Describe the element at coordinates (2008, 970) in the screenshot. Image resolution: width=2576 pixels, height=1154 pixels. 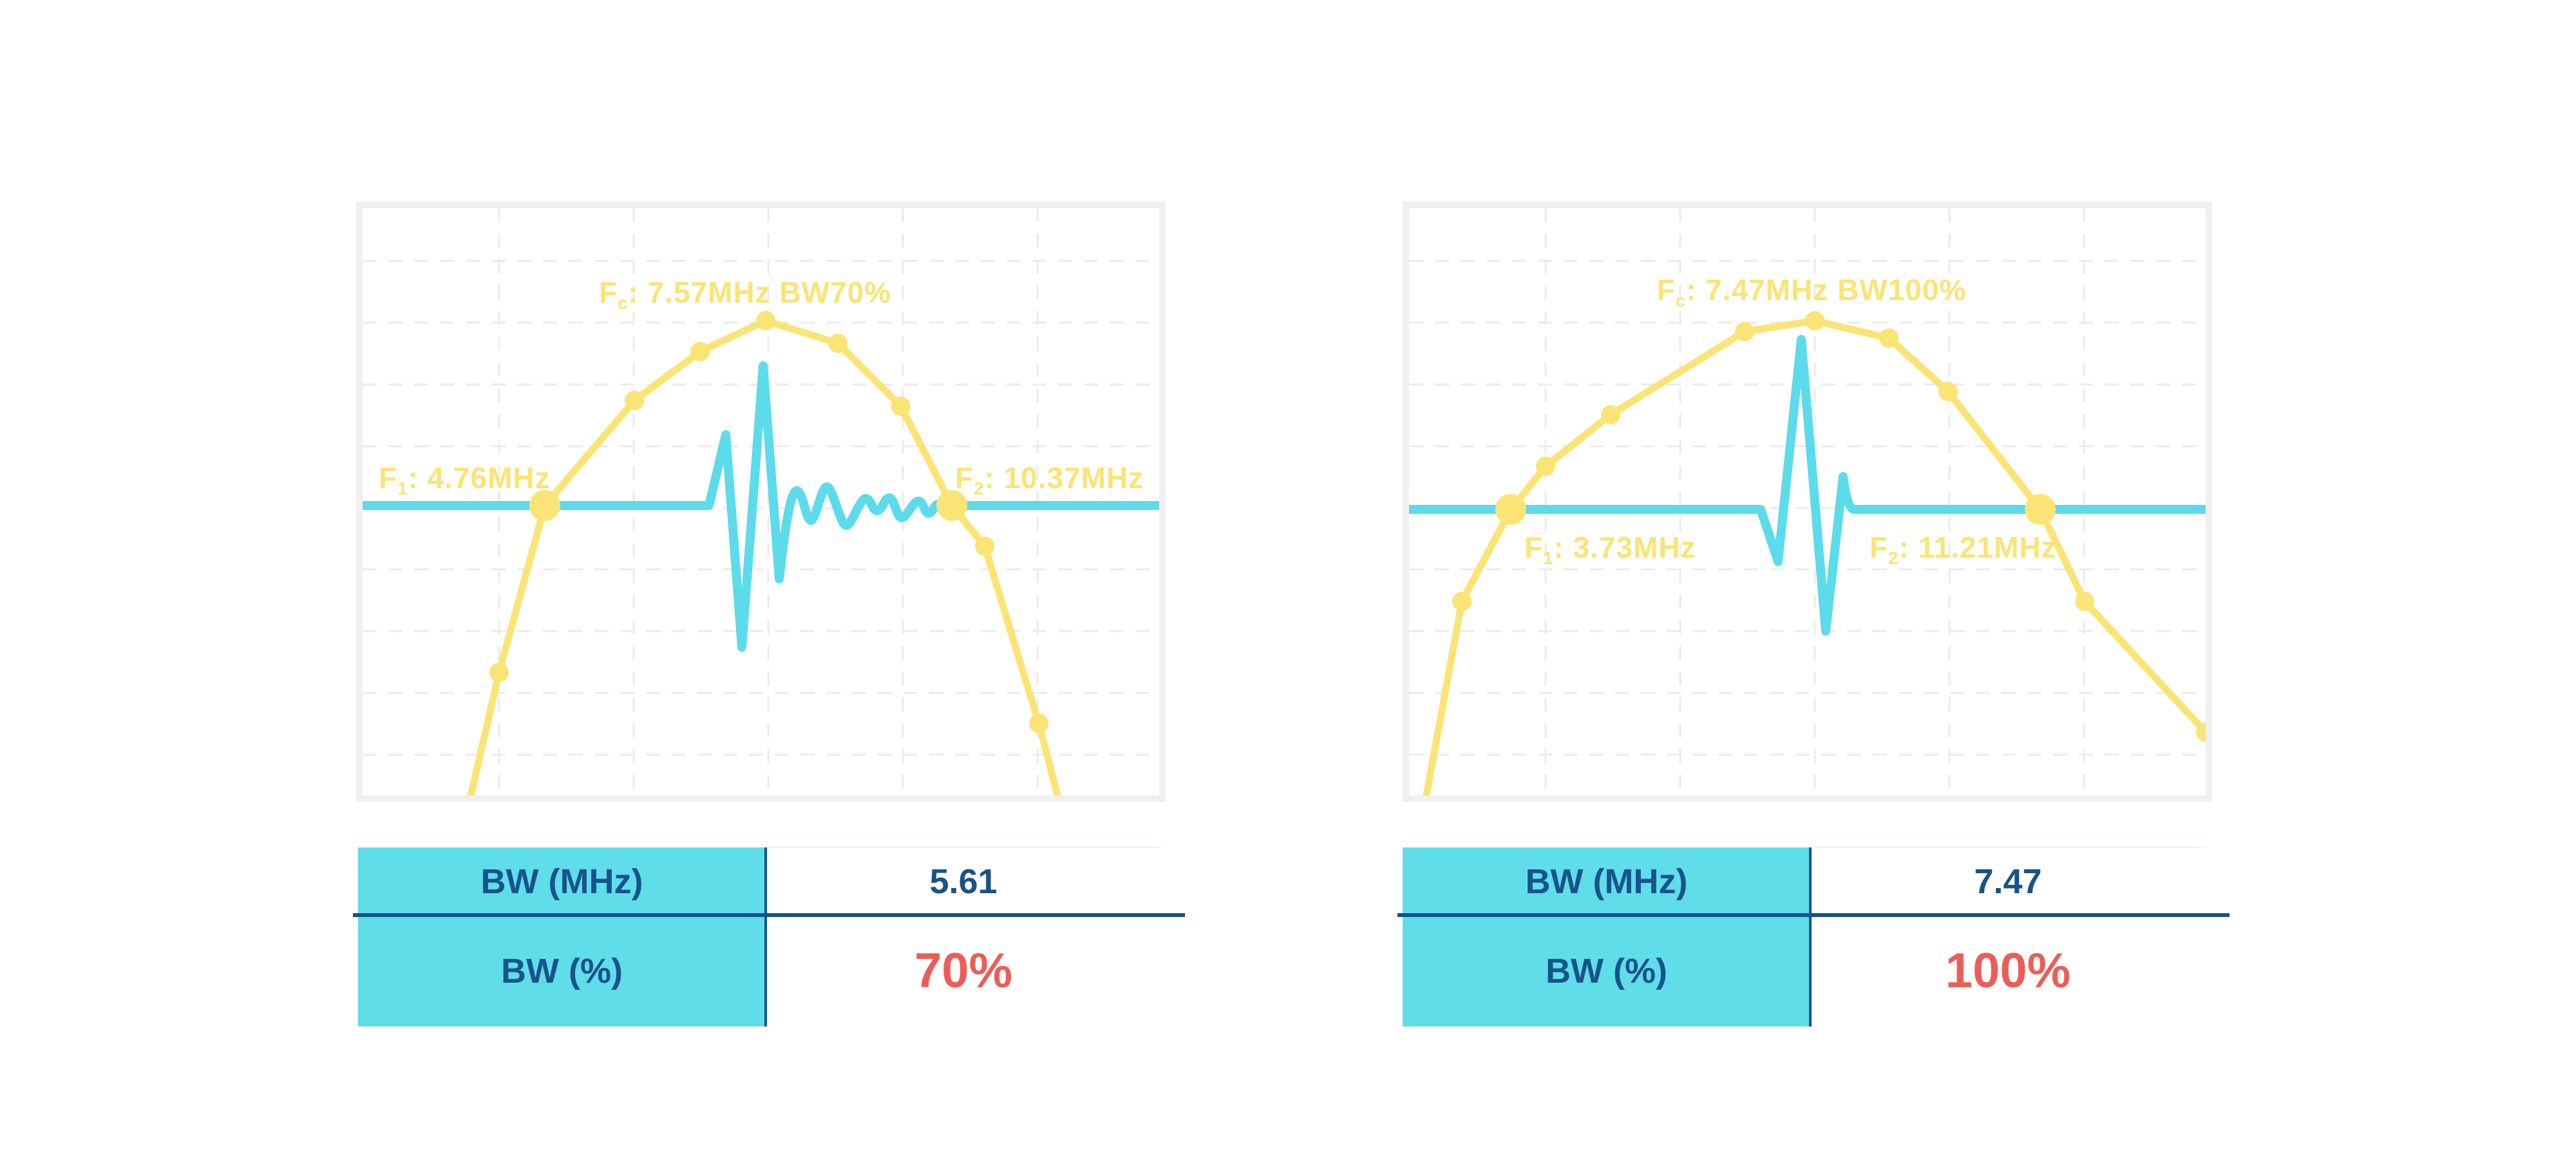
I see `bw-pct-value-cell: 100%` at that location.